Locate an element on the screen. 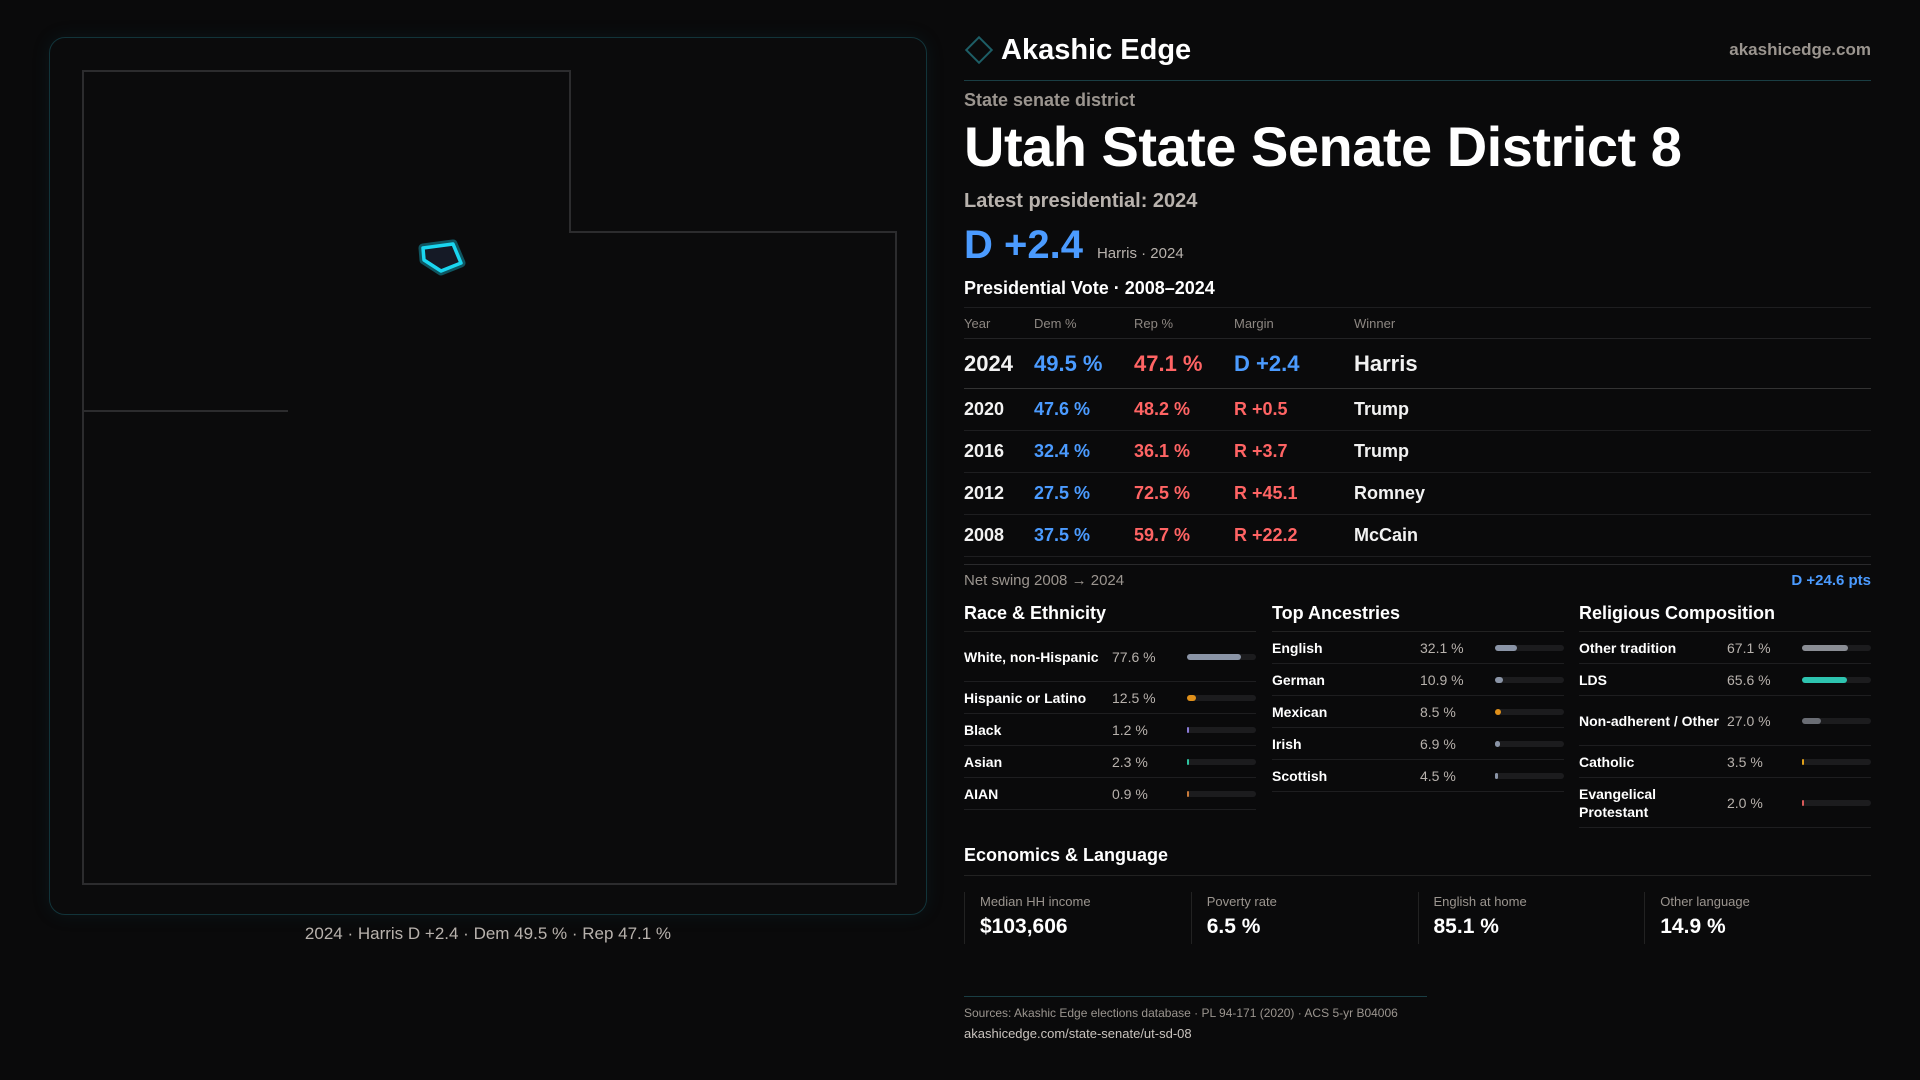 This screenshot has width=1920, height=1080. stat-value: 27.0 % is located at coordinates (1749, 720).